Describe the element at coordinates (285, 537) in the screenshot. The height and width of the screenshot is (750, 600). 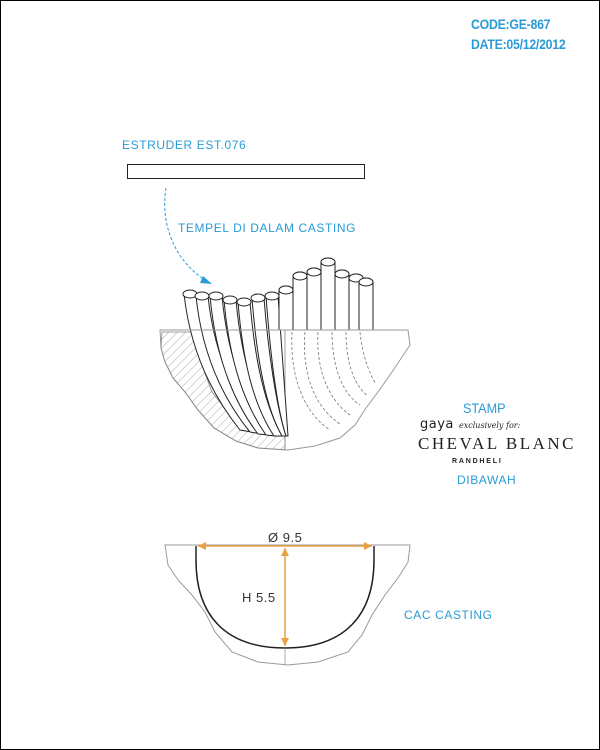
I see `diameter-label: Ø 9.5` at that location.